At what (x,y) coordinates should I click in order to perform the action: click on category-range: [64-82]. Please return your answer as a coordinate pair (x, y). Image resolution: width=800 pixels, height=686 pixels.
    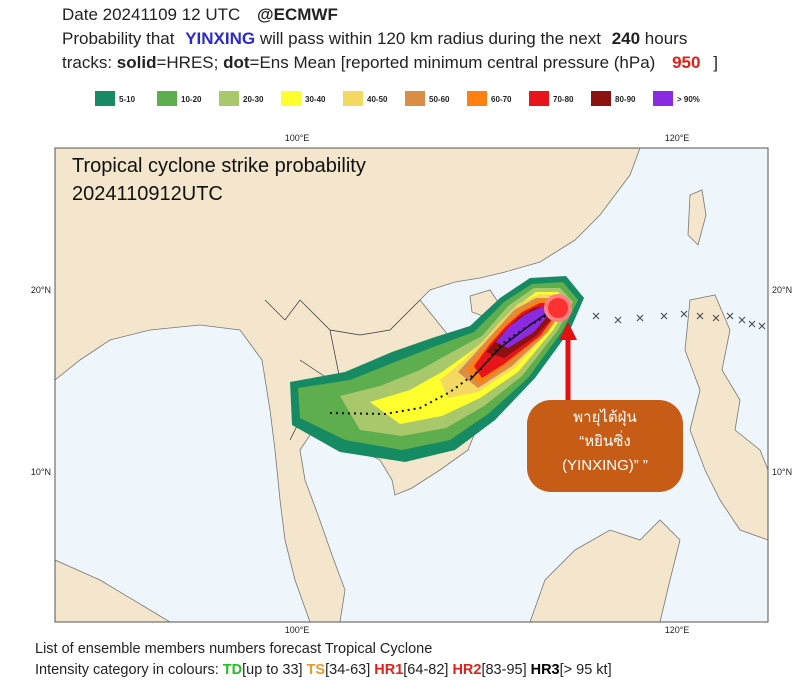
    Looking at the image, I should click on (425, 670).